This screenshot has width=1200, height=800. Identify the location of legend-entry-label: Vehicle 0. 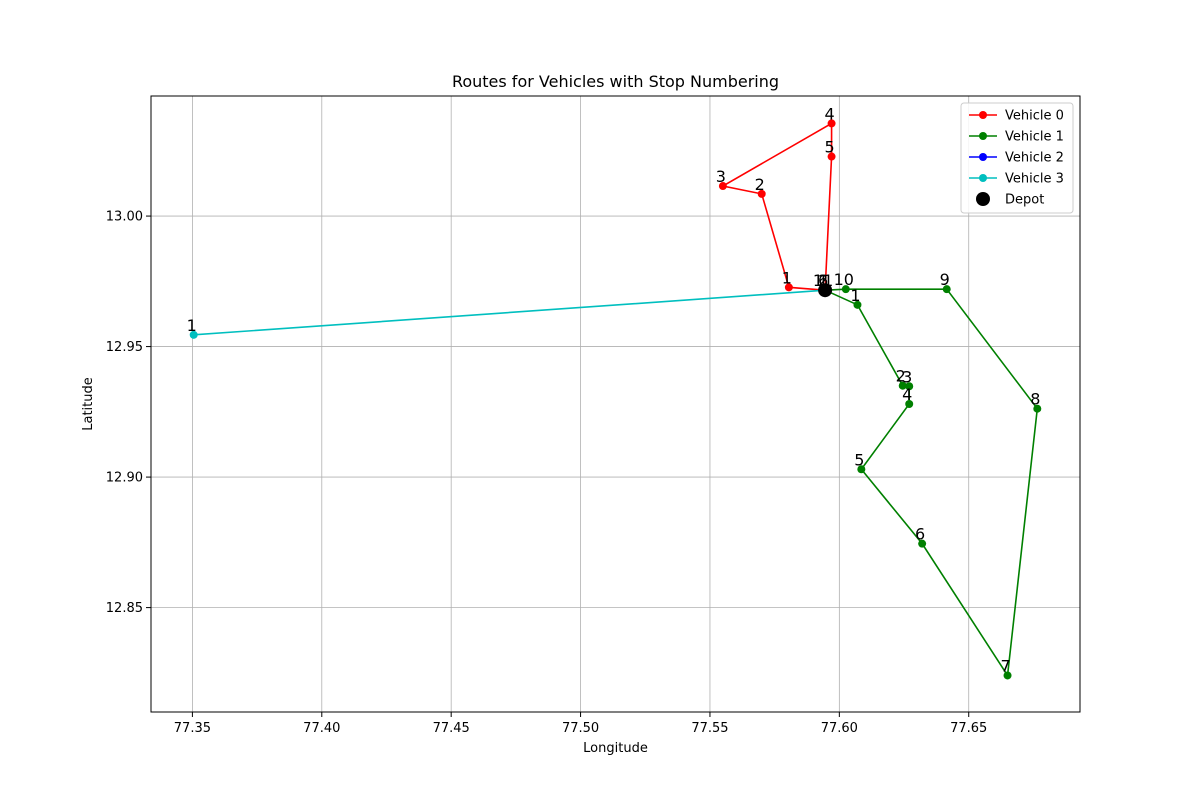
(1034, 116).